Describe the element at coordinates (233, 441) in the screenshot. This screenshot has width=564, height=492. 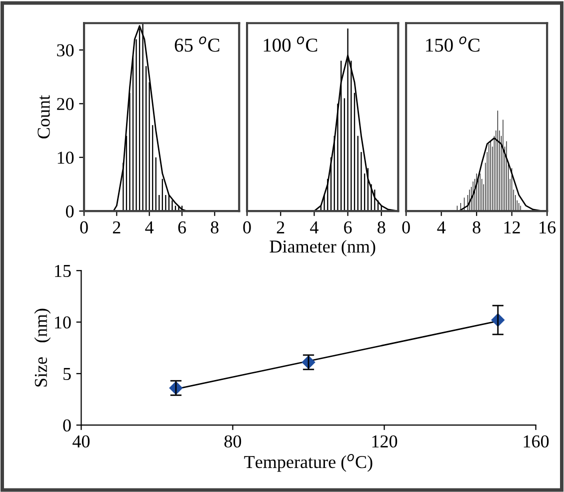
I see `x-tick-label: 80` at that location.